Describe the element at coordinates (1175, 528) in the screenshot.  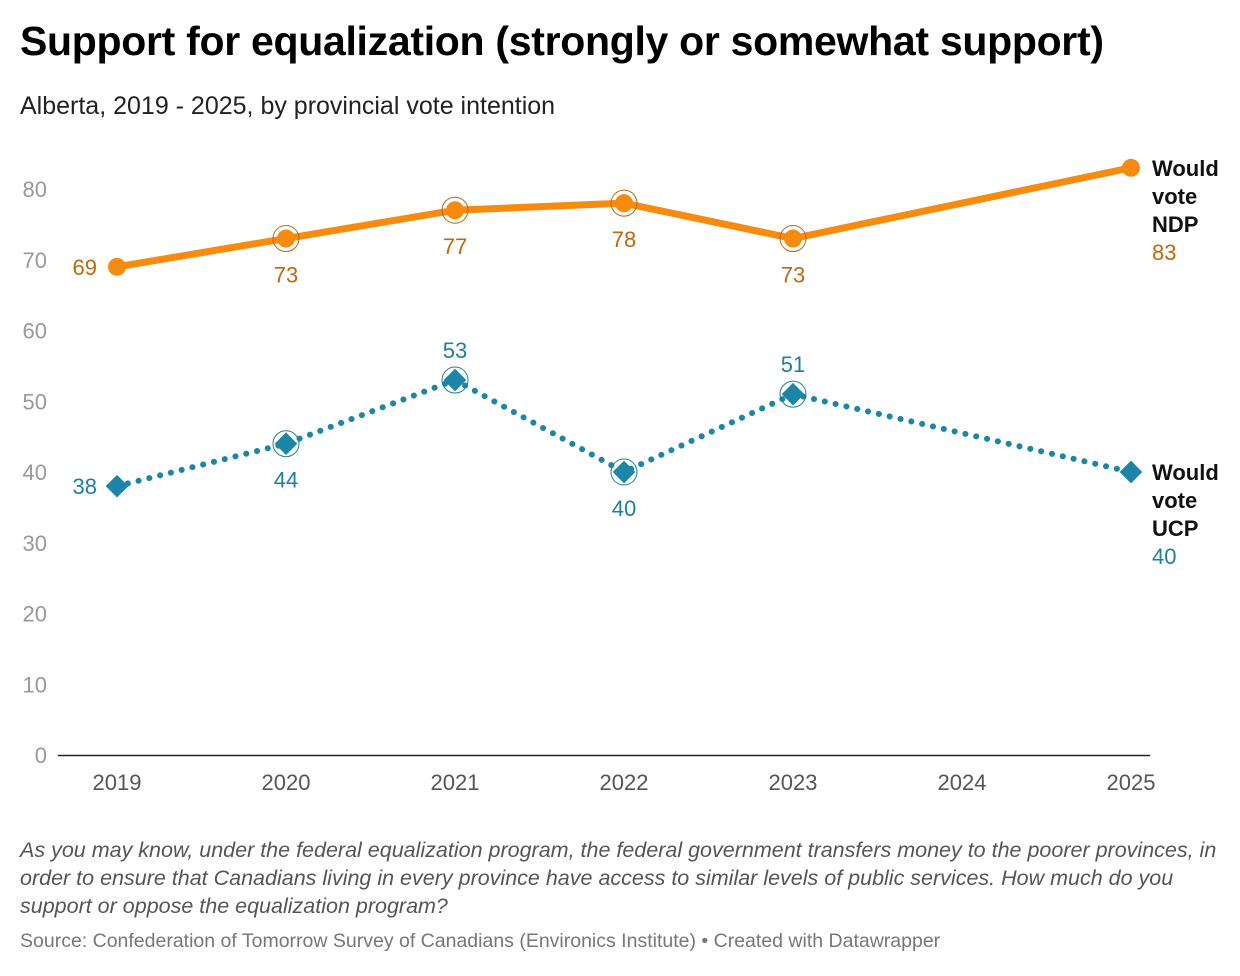
I see `series-name-label: UCP` at that location.